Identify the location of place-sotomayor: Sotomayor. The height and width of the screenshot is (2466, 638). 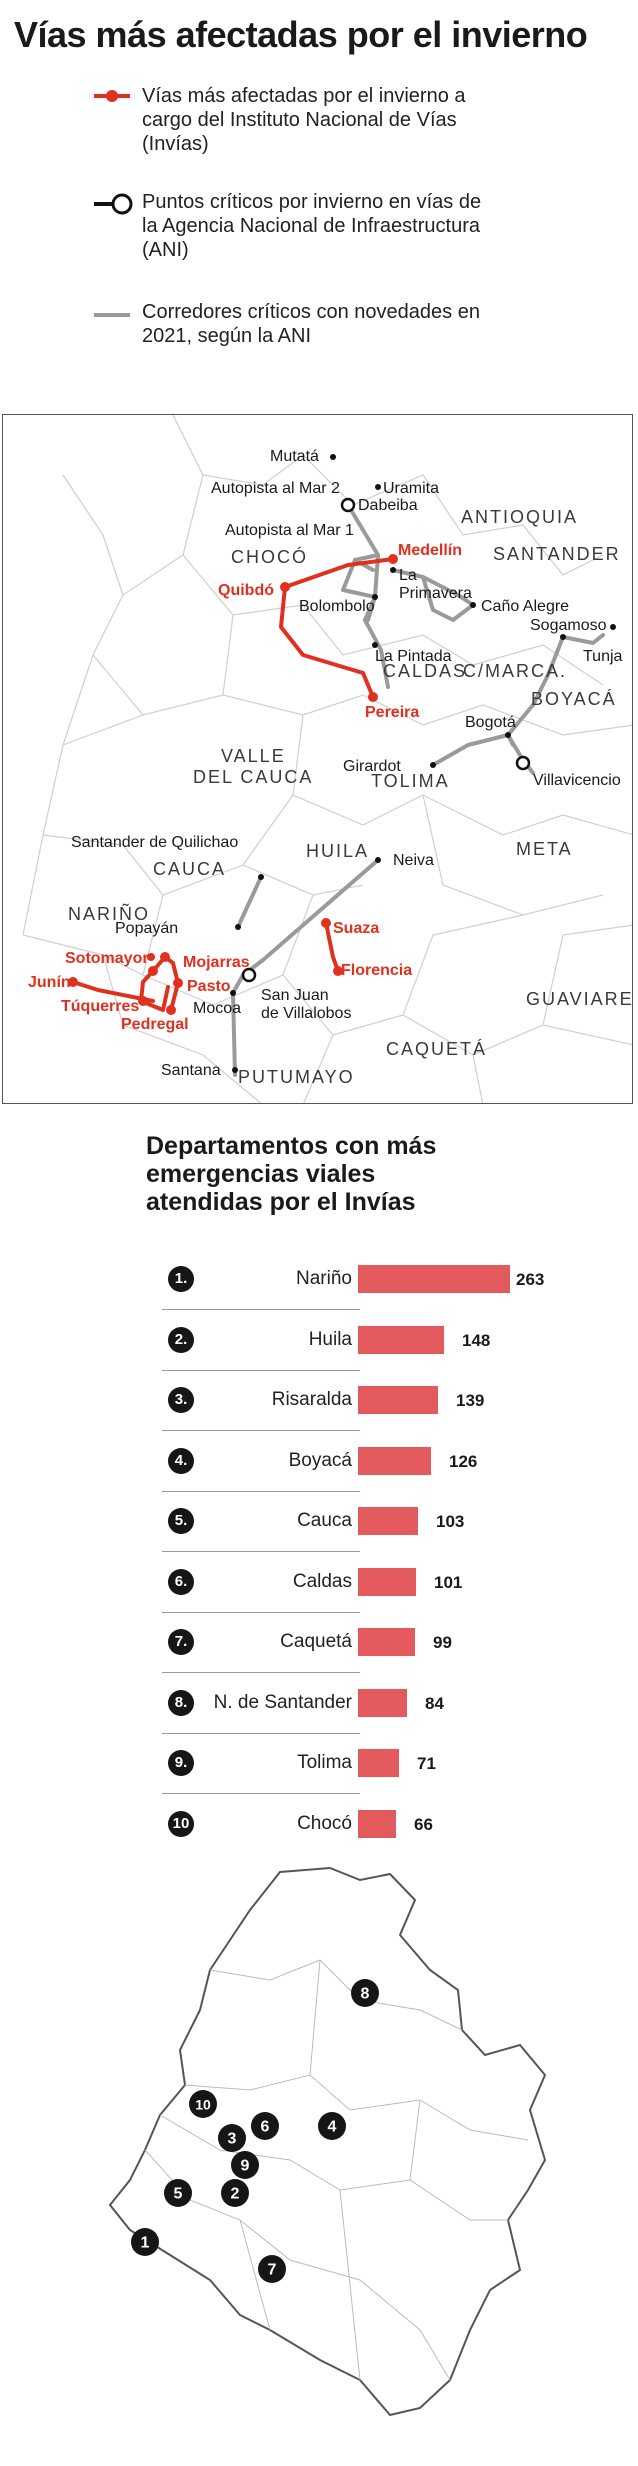
(107, 958).